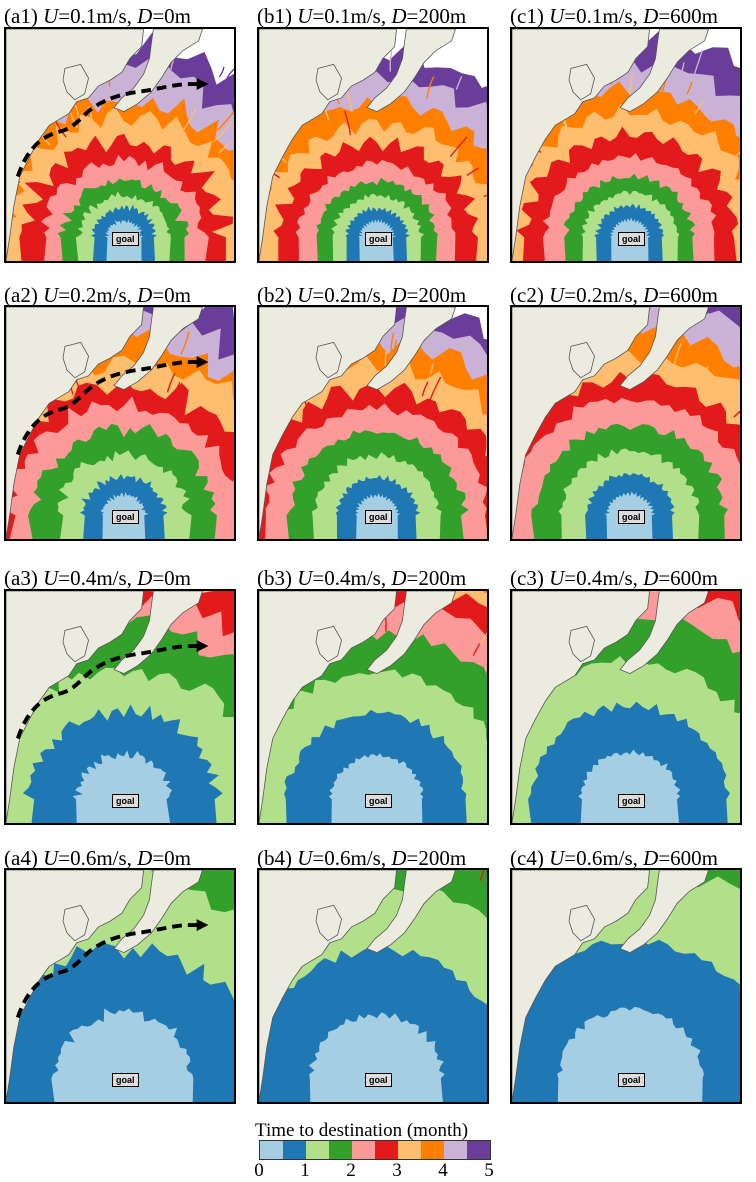 The width and height of the screenshot is (756, 1182). What do you see at coordinates (361, 858) in the screenshot?
I see `panel-title-b4: (b4) U=0.6m/s, D=200m` at bounding box center [361, 858].